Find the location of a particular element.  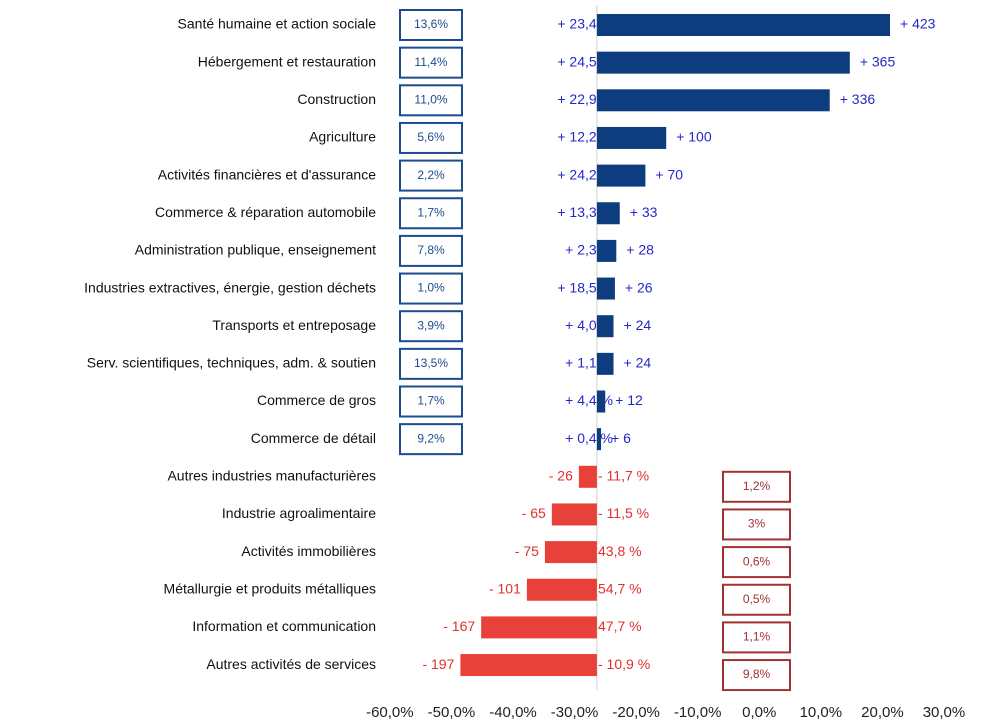

value-label: + 6 is located at coordinates (621, 438).